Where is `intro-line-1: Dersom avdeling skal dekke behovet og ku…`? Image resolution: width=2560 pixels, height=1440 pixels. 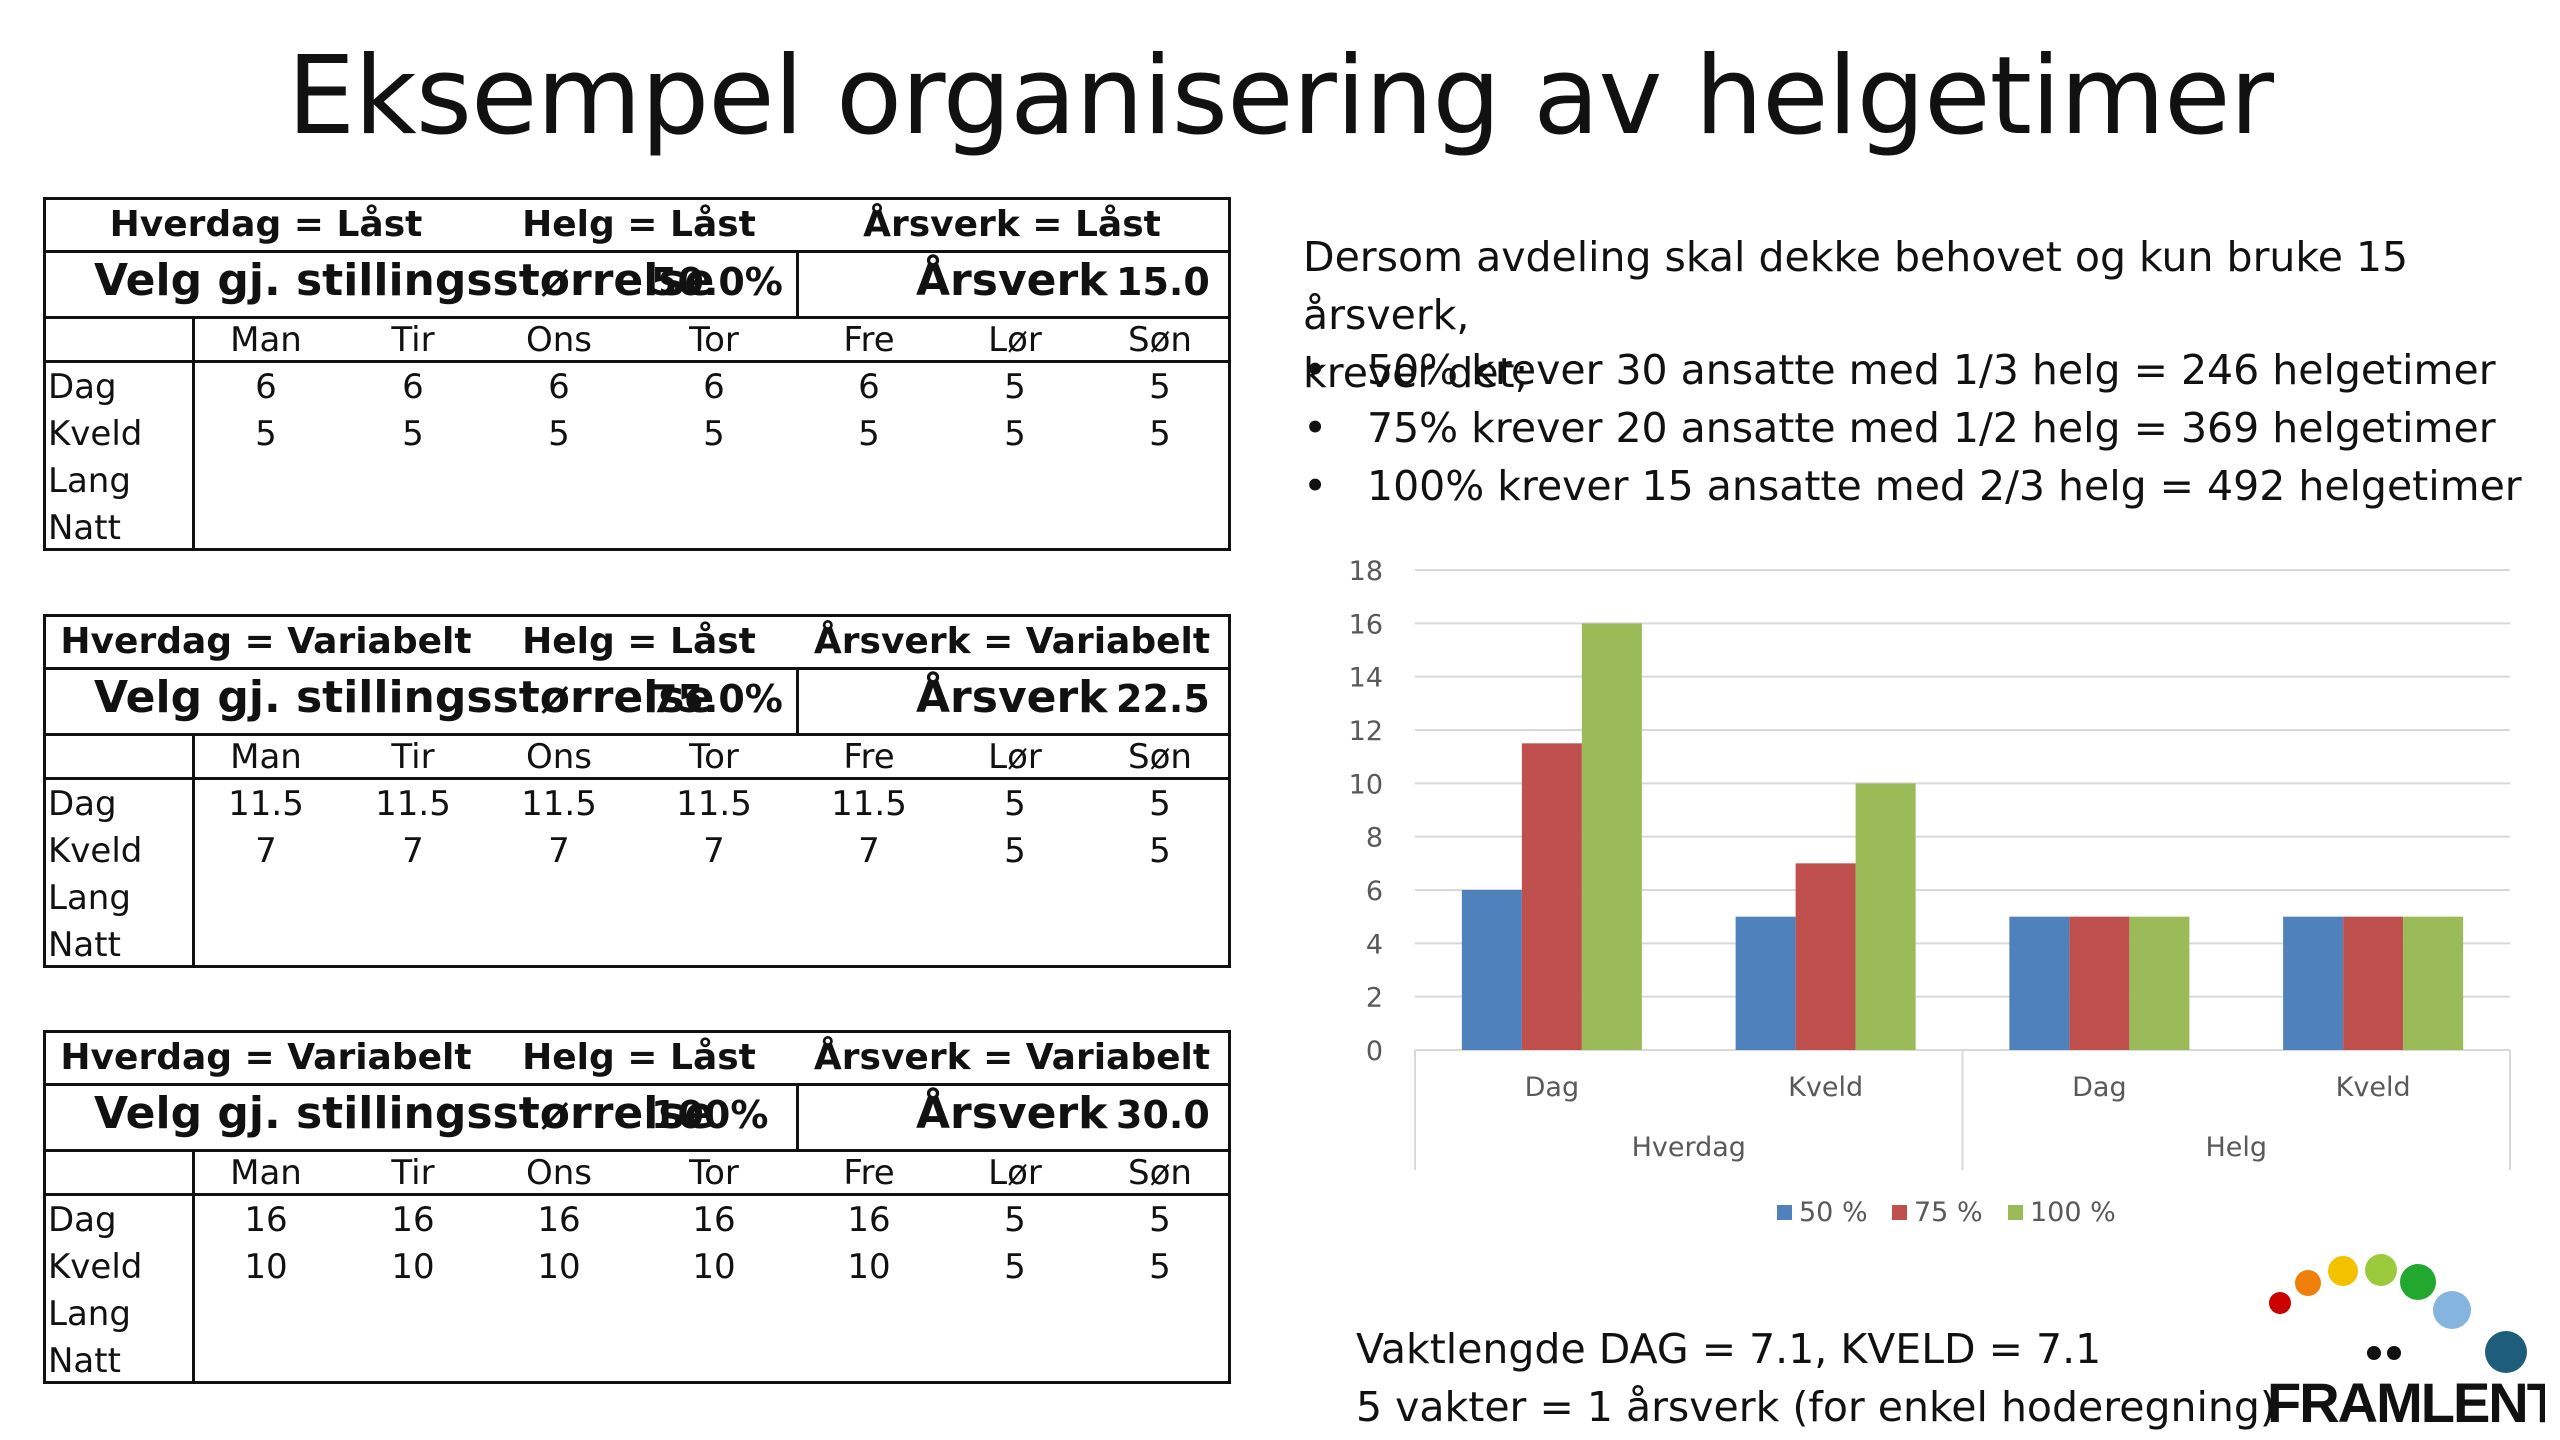
intro-line-1: Dersom avdeling skal dekke behovet og ku… is located at coordinates (1856, 286).